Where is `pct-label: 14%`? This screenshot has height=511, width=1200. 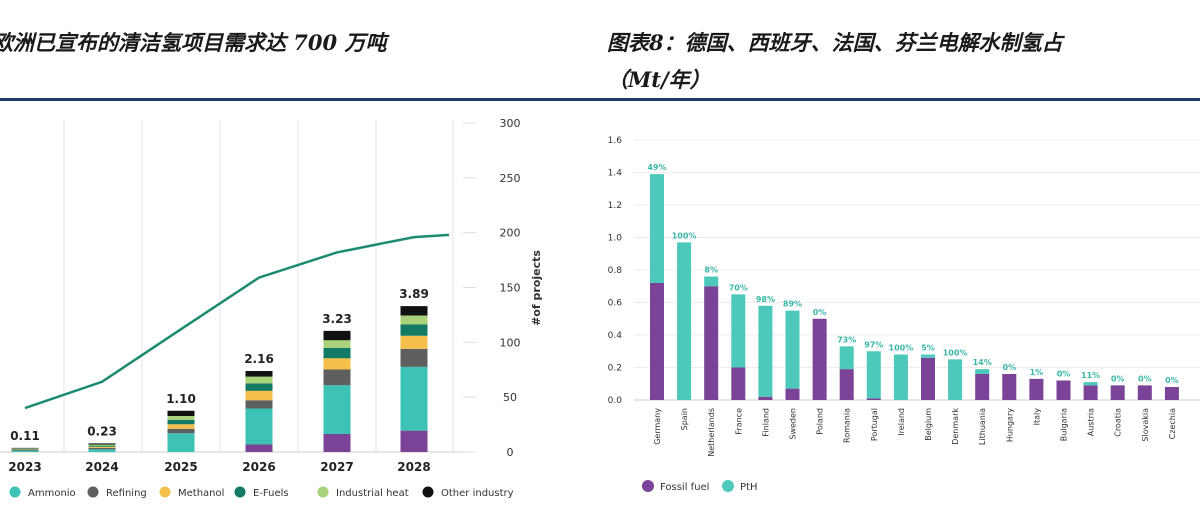 pct-label: 14% is located at coordinates (982, 362).